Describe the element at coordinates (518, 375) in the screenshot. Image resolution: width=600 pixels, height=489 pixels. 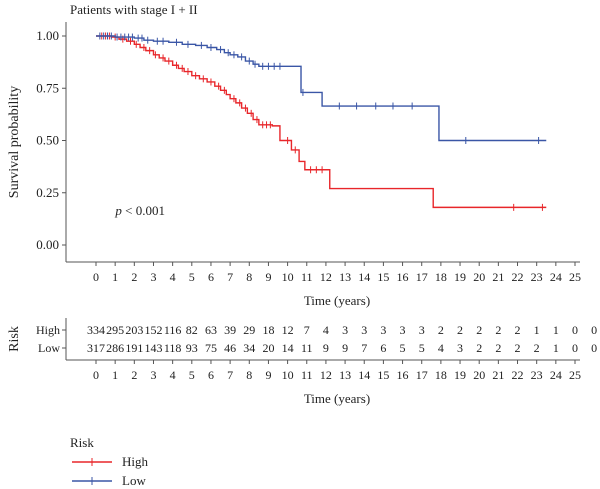
I see `risk-x-tick-label: 22` at that location.